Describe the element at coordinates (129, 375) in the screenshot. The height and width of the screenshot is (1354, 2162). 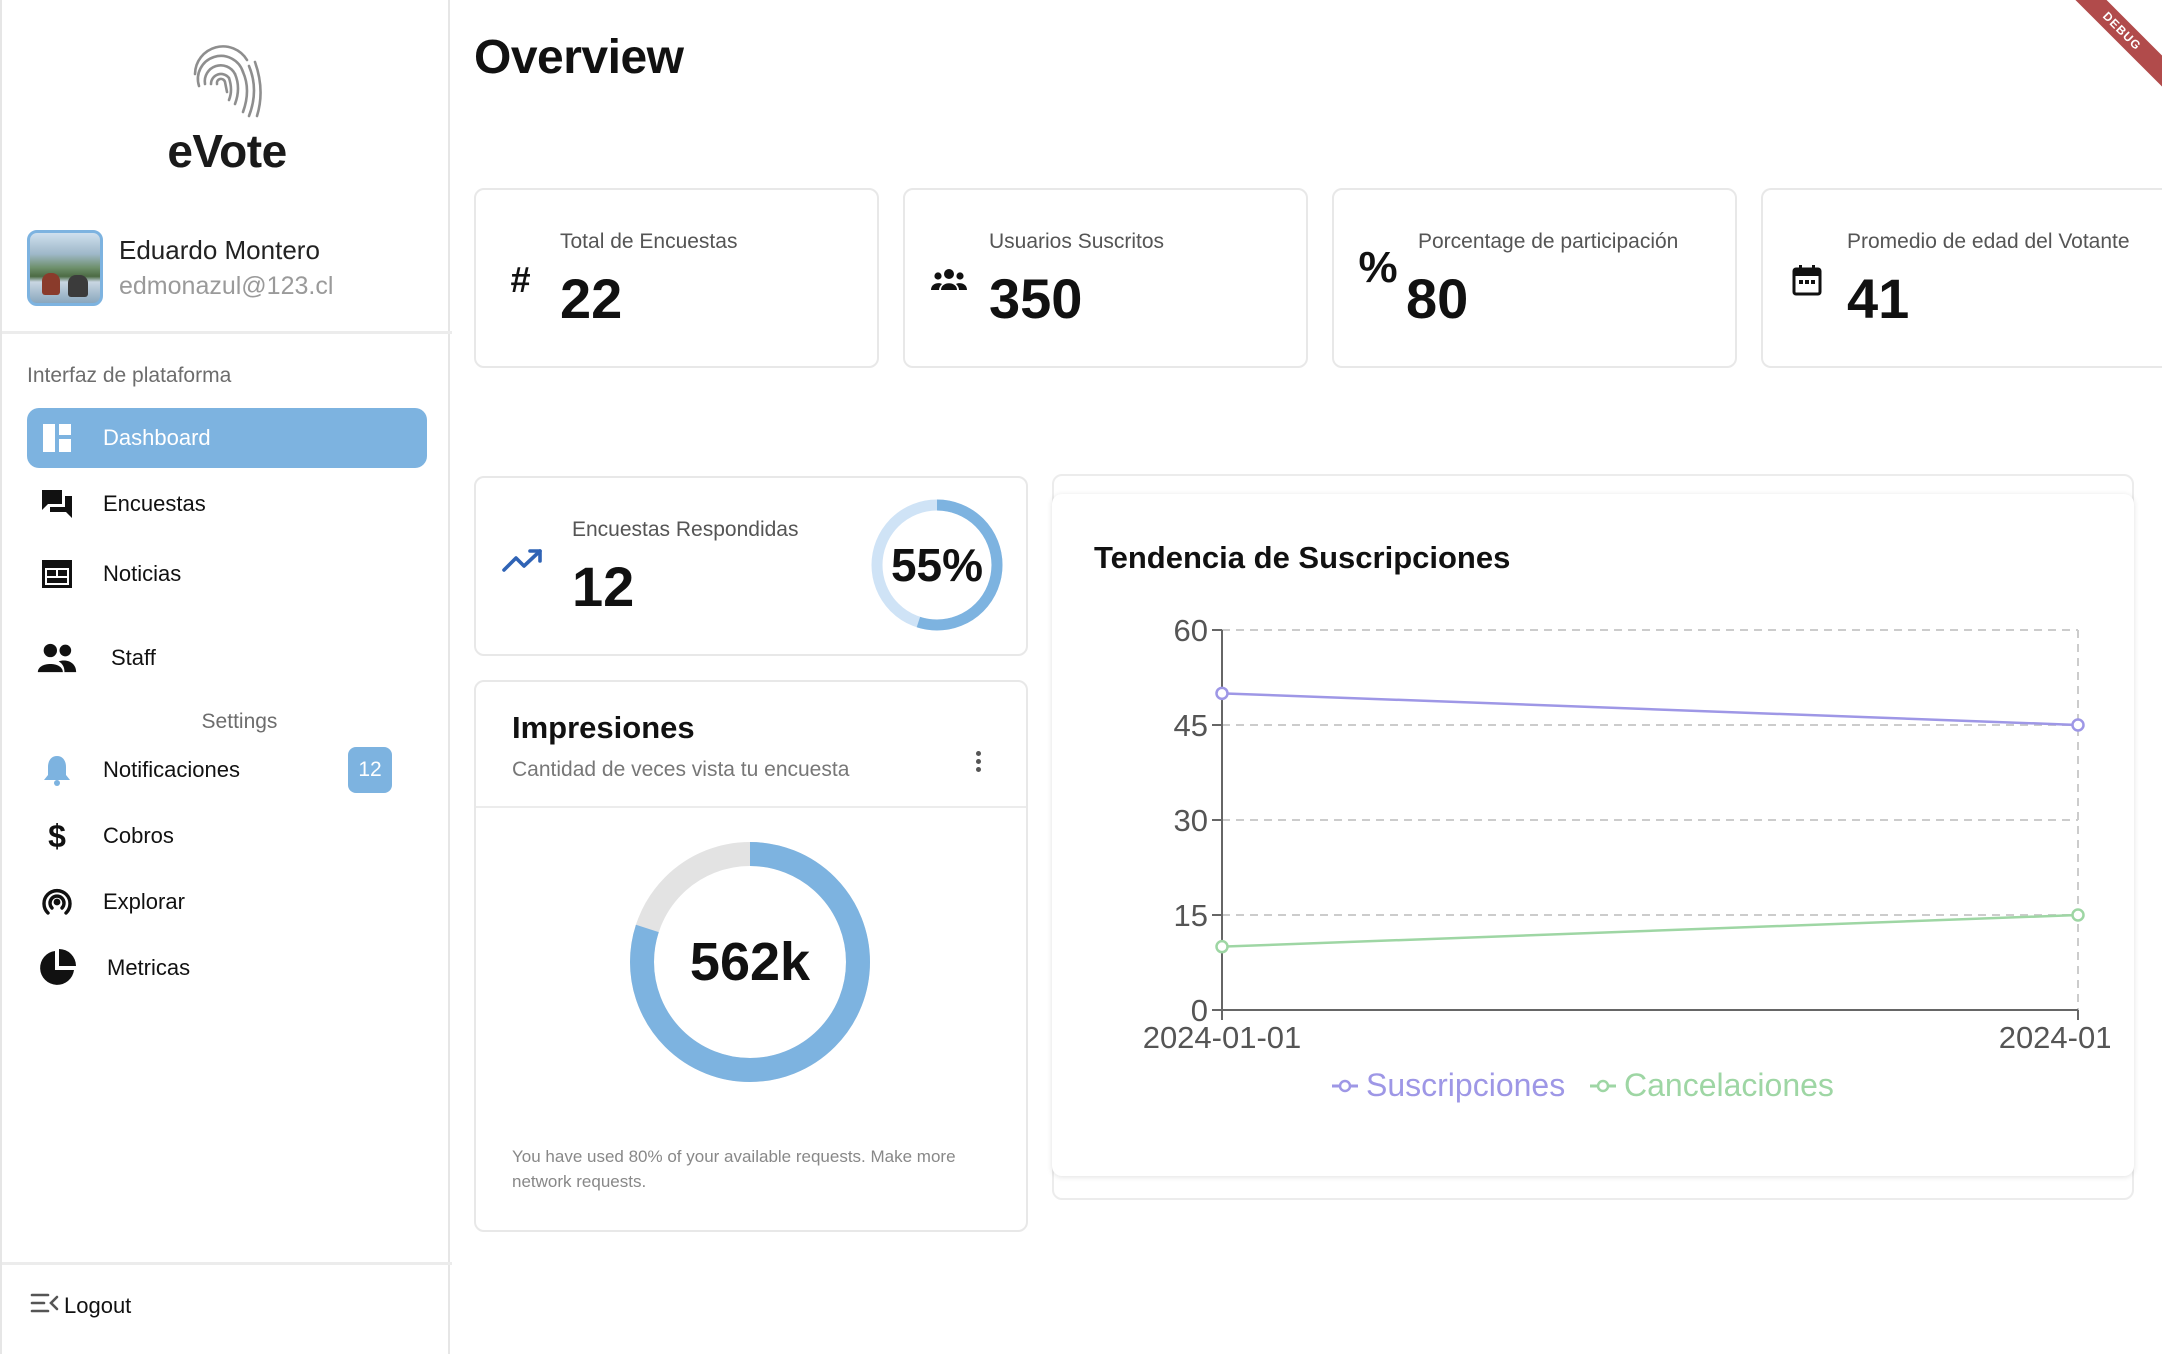
I see `section-label: Interfaz de plataforma` at that location.